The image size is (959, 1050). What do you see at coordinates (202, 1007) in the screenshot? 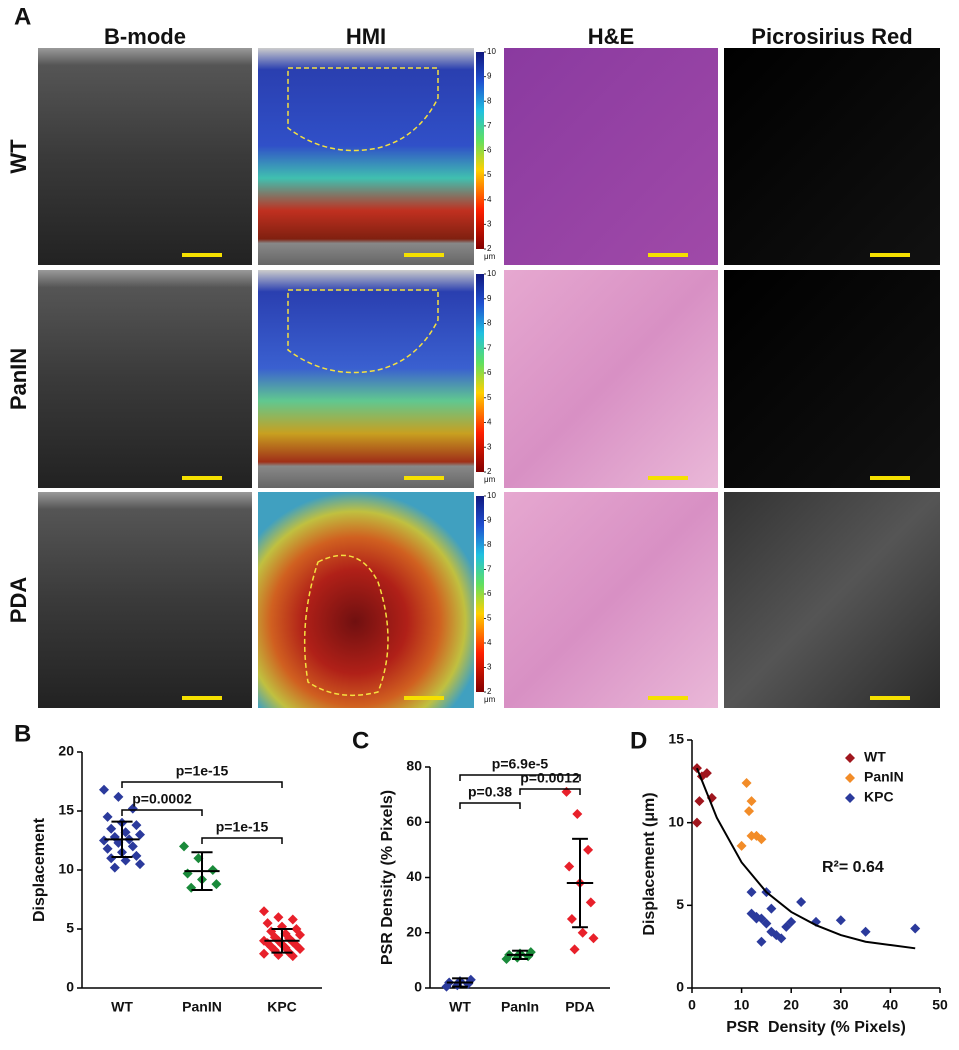
I see `x-tick-label: PanIN` at bounding box center [202, 1007].